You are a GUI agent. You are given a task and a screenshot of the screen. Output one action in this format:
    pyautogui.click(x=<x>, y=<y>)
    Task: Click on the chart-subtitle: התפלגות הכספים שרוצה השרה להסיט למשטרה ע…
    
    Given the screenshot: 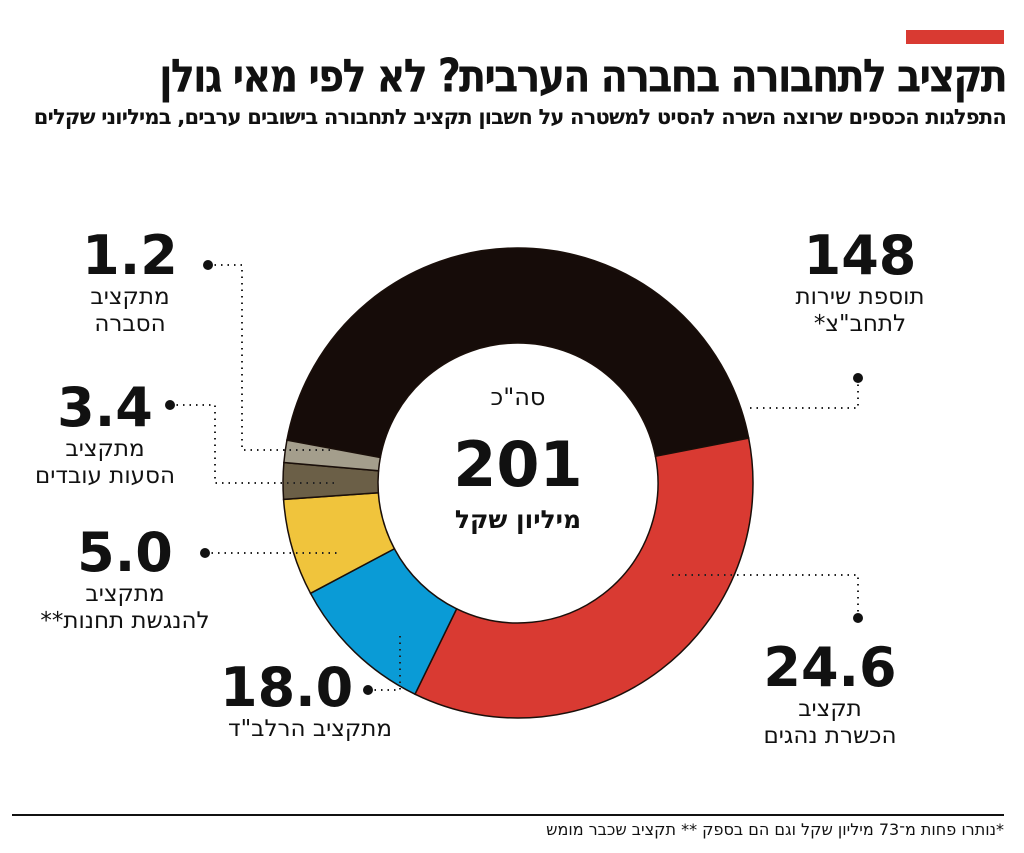 What is the action you would take?
    pyautogui.click(x=520, y=117)
    